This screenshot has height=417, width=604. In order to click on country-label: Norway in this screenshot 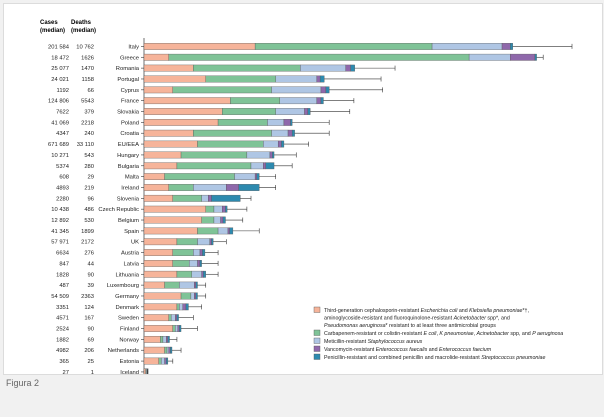, I will do `click(129, 340)`.